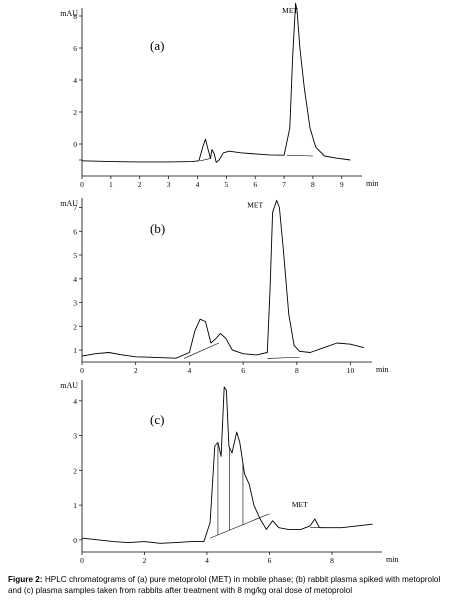 Image resolution: width=458 pixels, height=601 pixels. Describe the element at coordinates (75, 16) in the screenshot. I see `y-tick-label: 8` at that location.